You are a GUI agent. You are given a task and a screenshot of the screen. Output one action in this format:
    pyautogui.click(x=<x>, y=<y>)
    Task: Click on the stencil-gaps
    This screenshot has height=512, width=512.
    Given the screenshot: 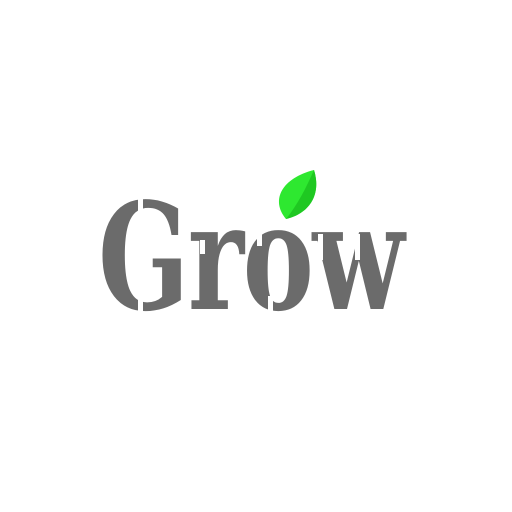 What is the action you would take?
    pyautogui.click(x=249, y=251)
    